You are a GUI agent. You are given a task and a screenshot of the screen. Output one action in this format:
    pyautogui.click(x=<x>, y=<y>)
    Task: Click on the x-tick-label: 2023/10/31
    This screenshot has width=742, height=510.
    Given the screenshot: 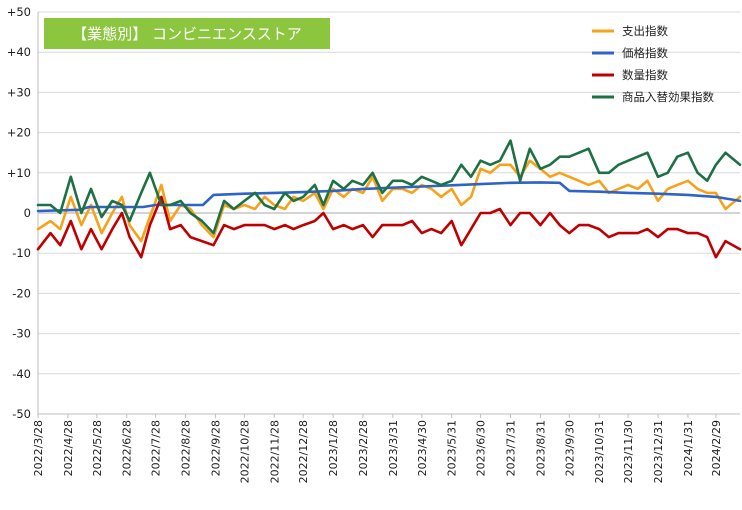 What is the action you would take?
    pyautogui.click(x=599, y=451)
    